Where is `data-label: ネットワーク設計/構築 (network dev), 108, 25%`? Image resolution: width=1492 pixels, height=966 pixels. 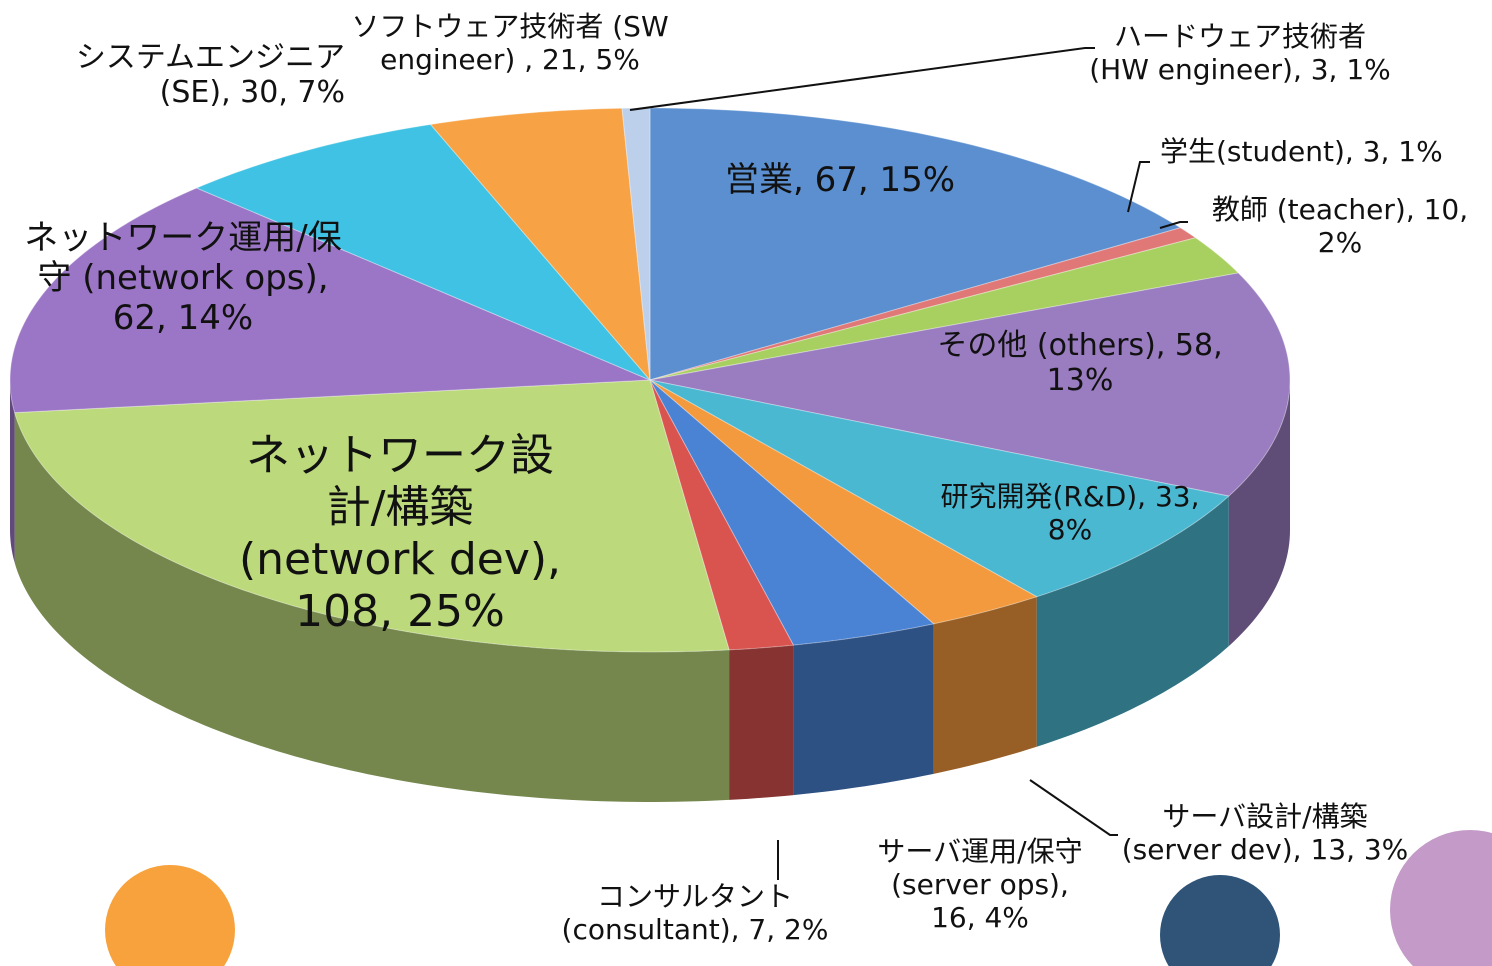
data-label: ネットワーク設計/構築 (network dev), 108, 25% is located at coordinates (400, 533).